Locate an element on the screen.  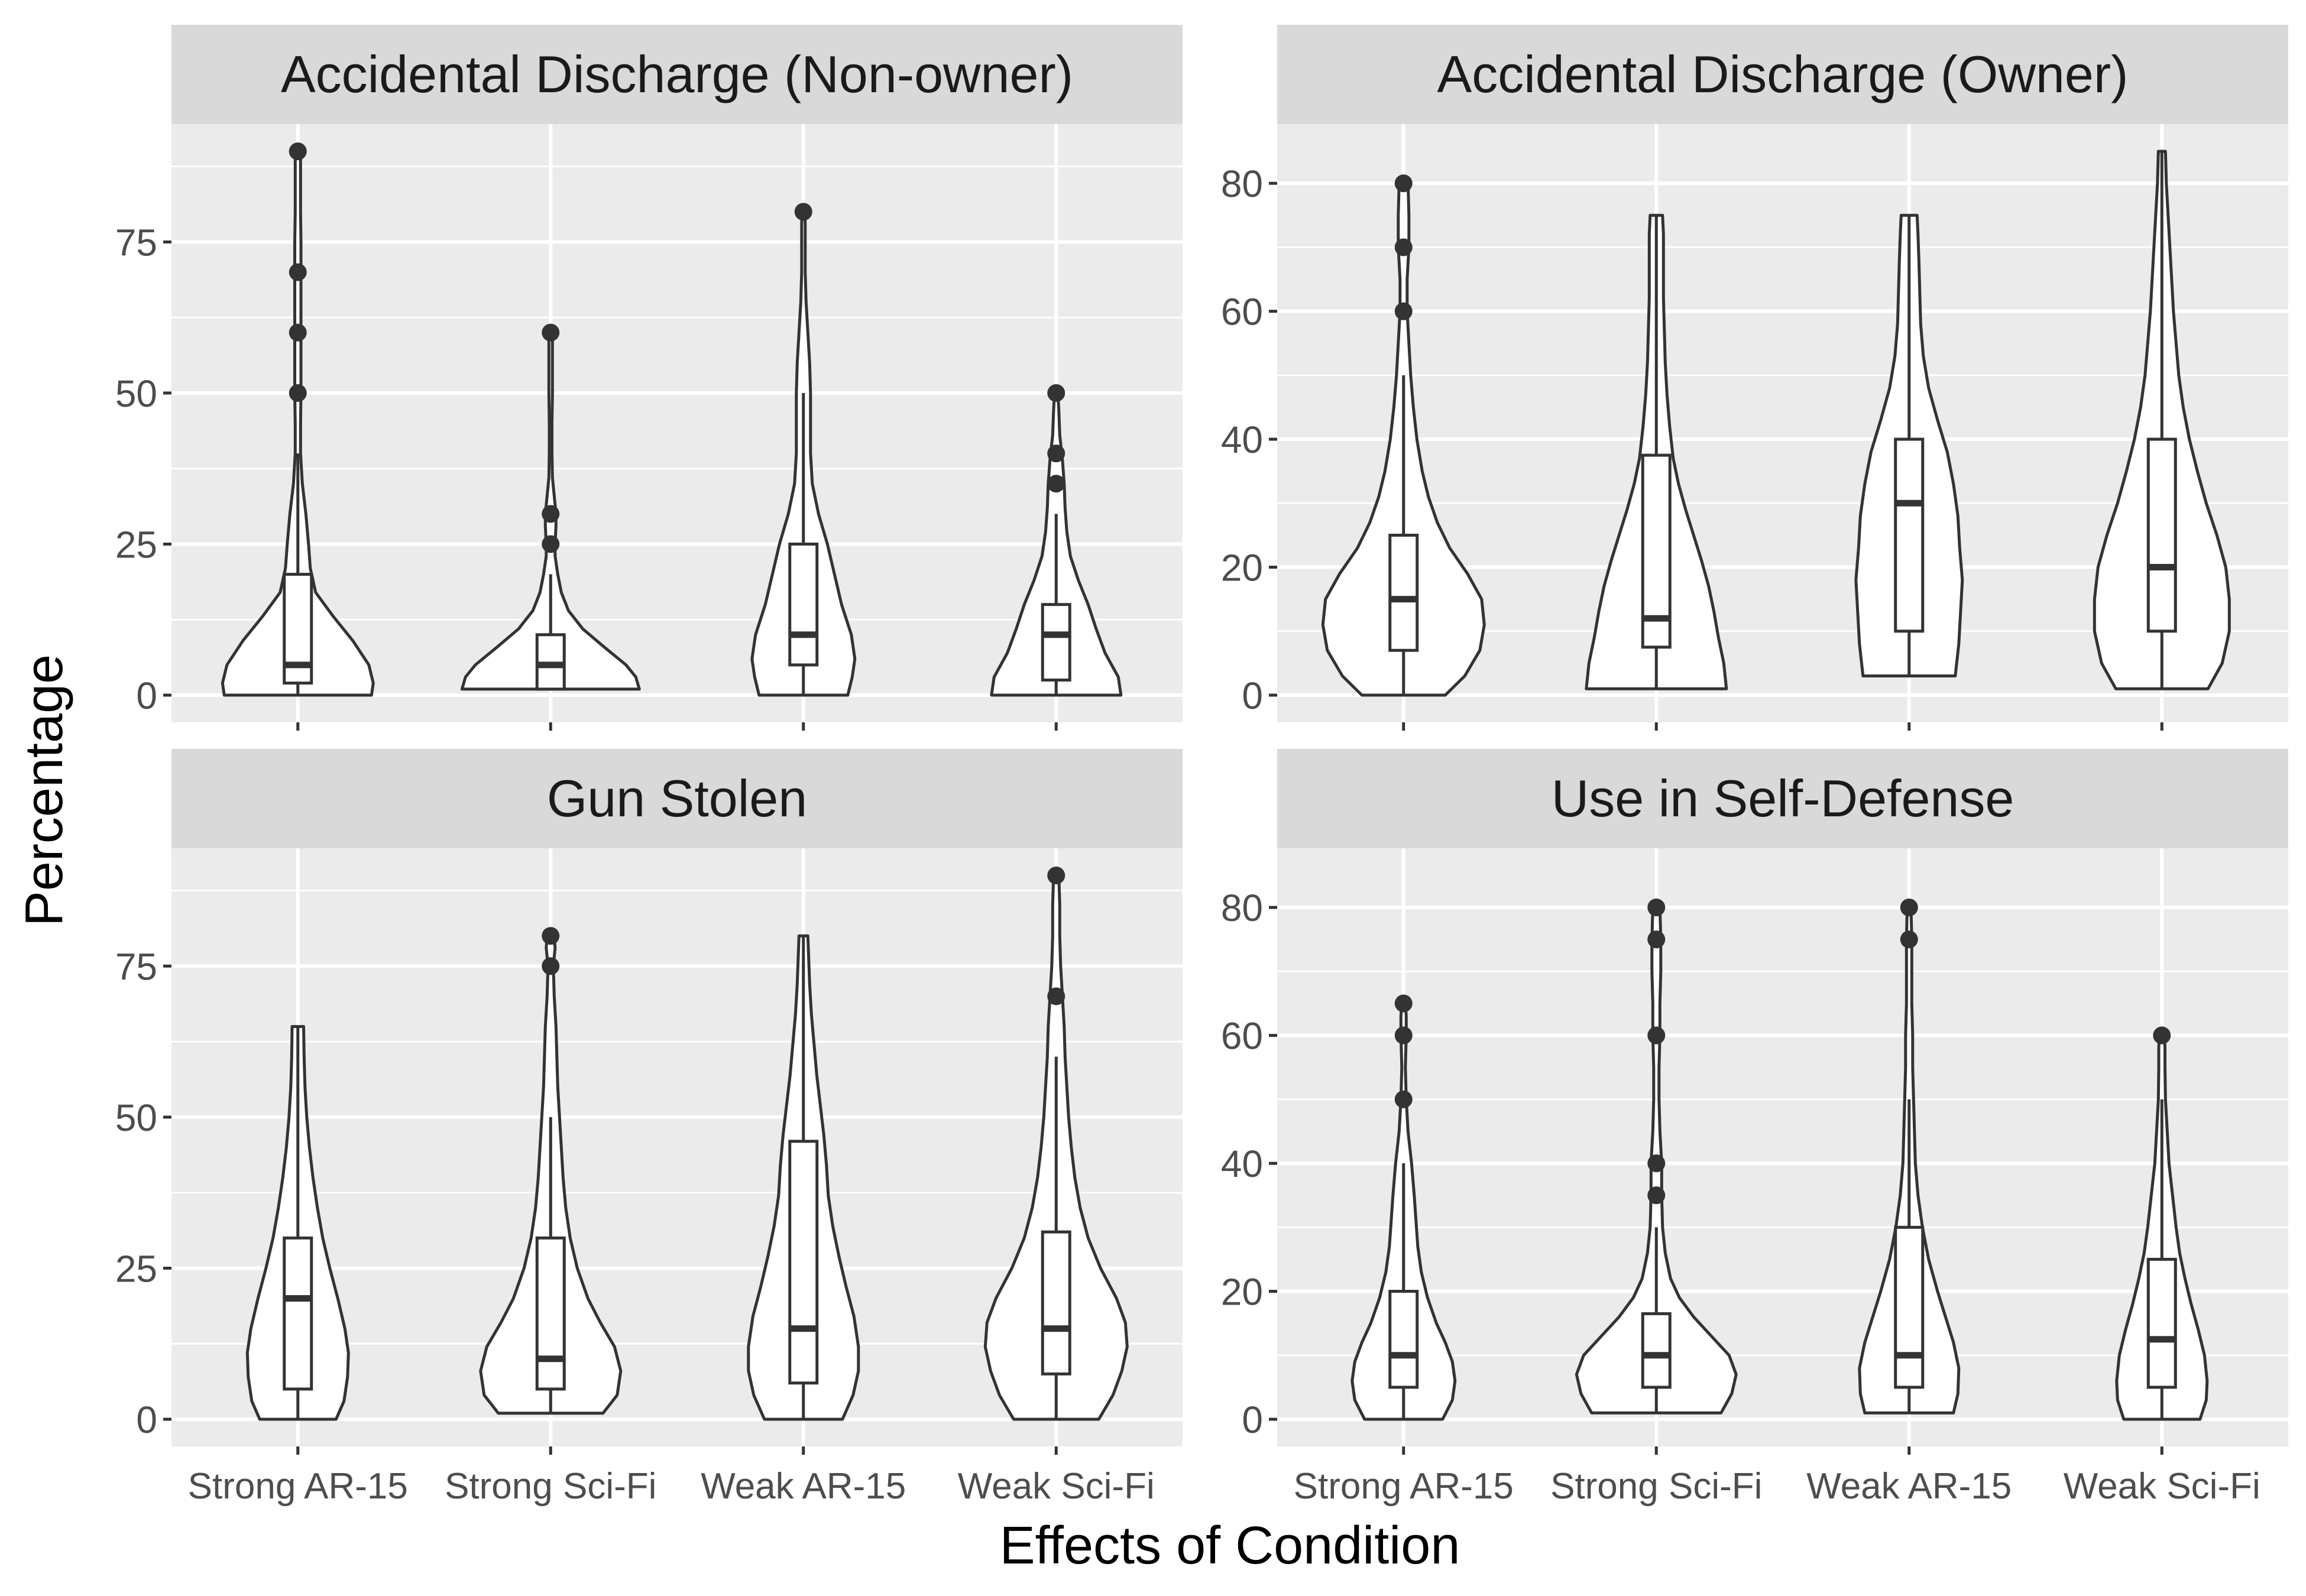
panel-title: Accidental Discharge (Owner) is located at coordinates (1783, 74).